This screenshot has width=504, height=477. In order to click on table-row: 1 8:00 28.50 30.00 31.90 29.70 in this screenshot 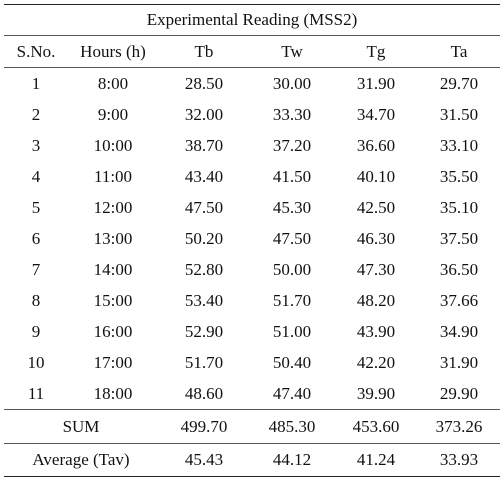, I will do `click(252, 84)`.